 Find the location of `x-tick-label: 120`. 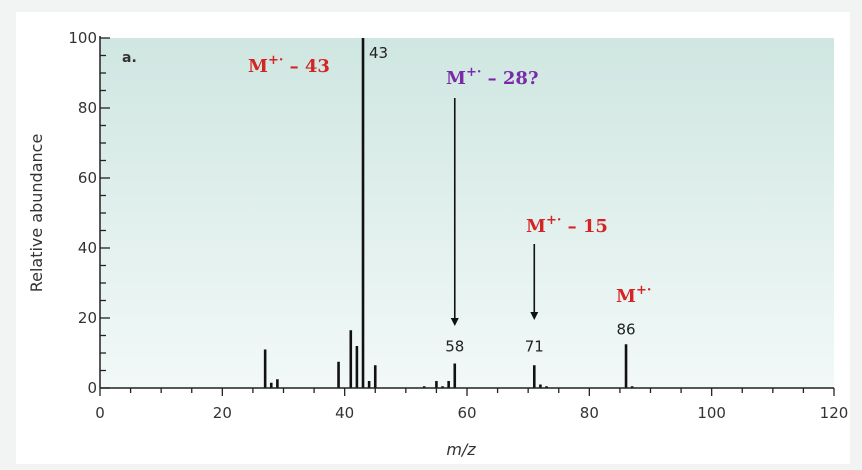

x-tick-label: 120 is located at coordinates (834, 413).